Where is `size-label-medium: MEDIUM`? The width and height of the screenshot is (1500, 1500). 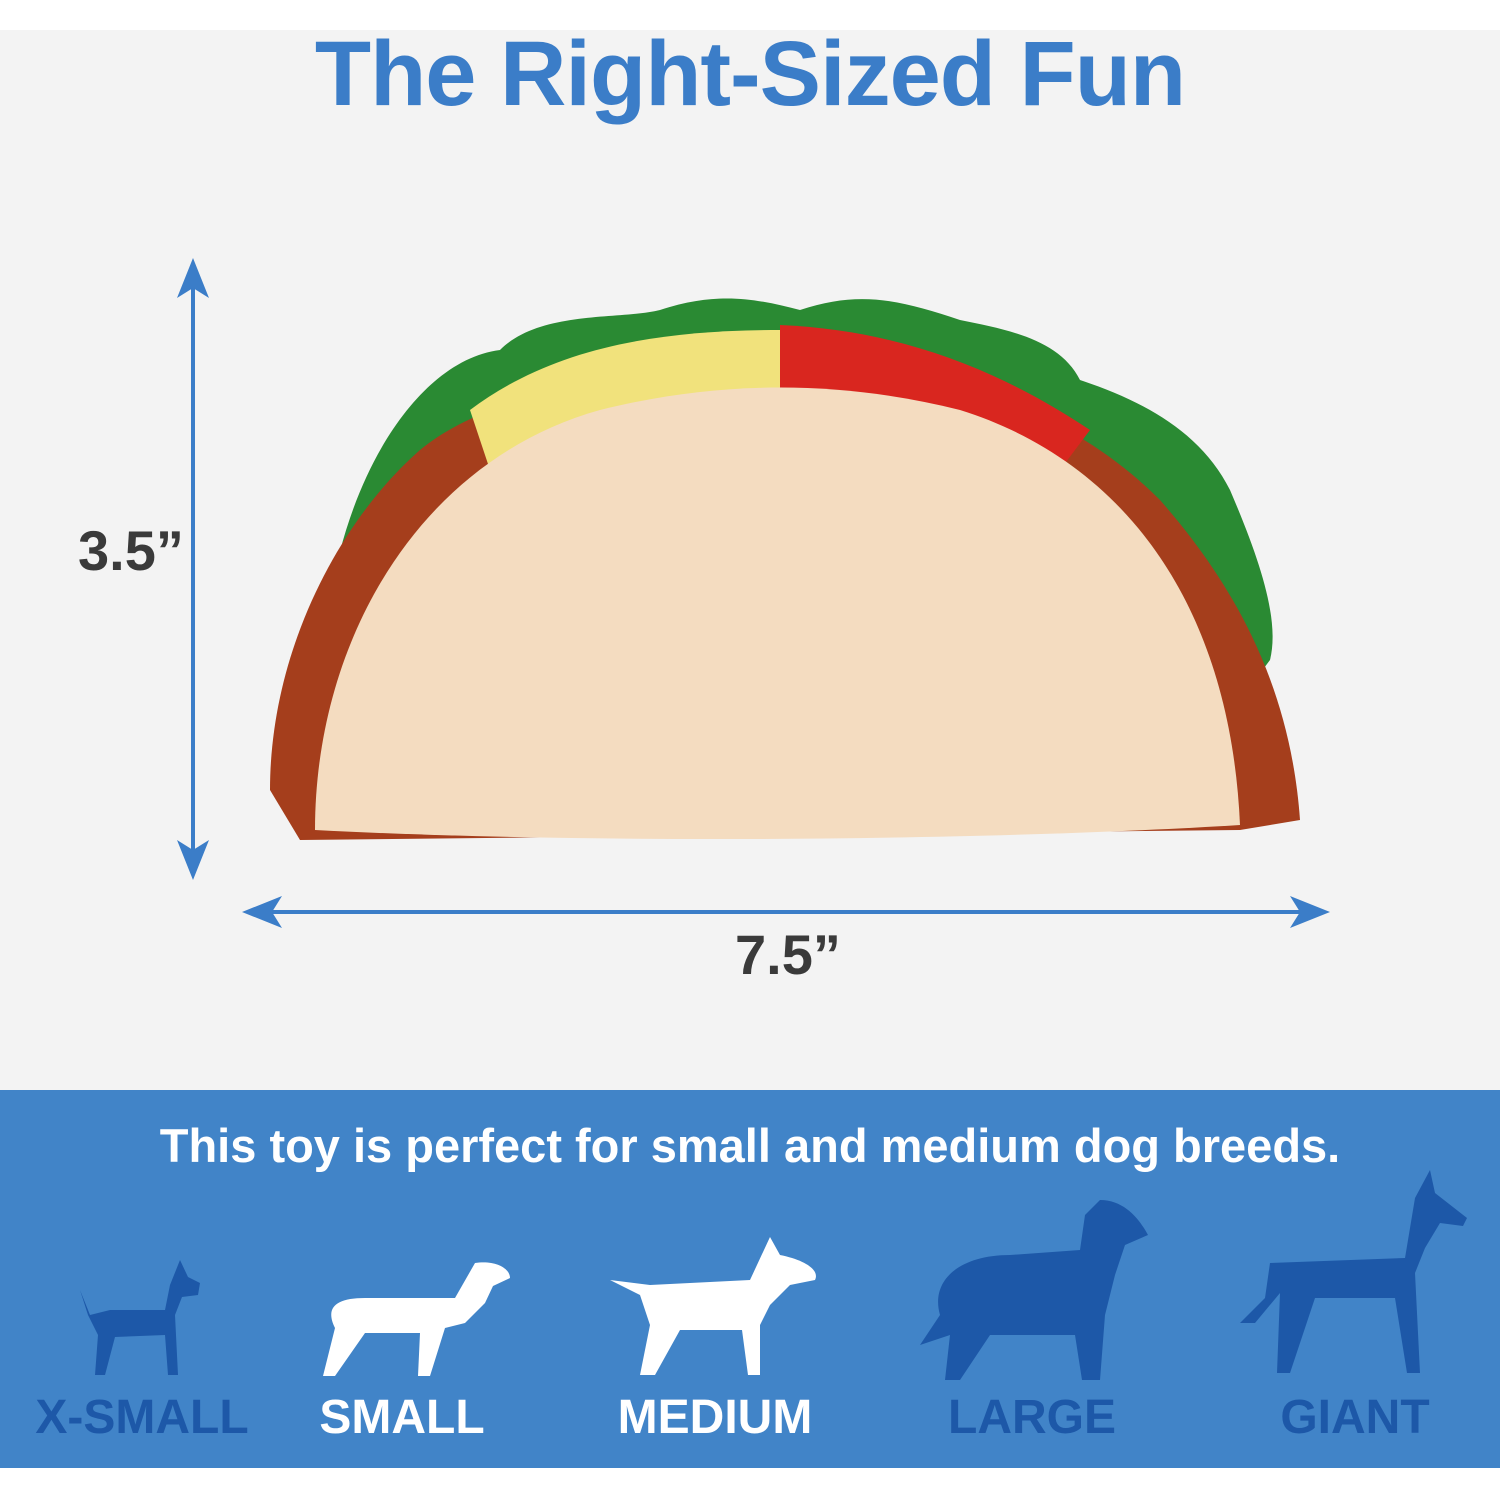
size-label-medium: MEDIUM is located at coordinates (715, 1417).